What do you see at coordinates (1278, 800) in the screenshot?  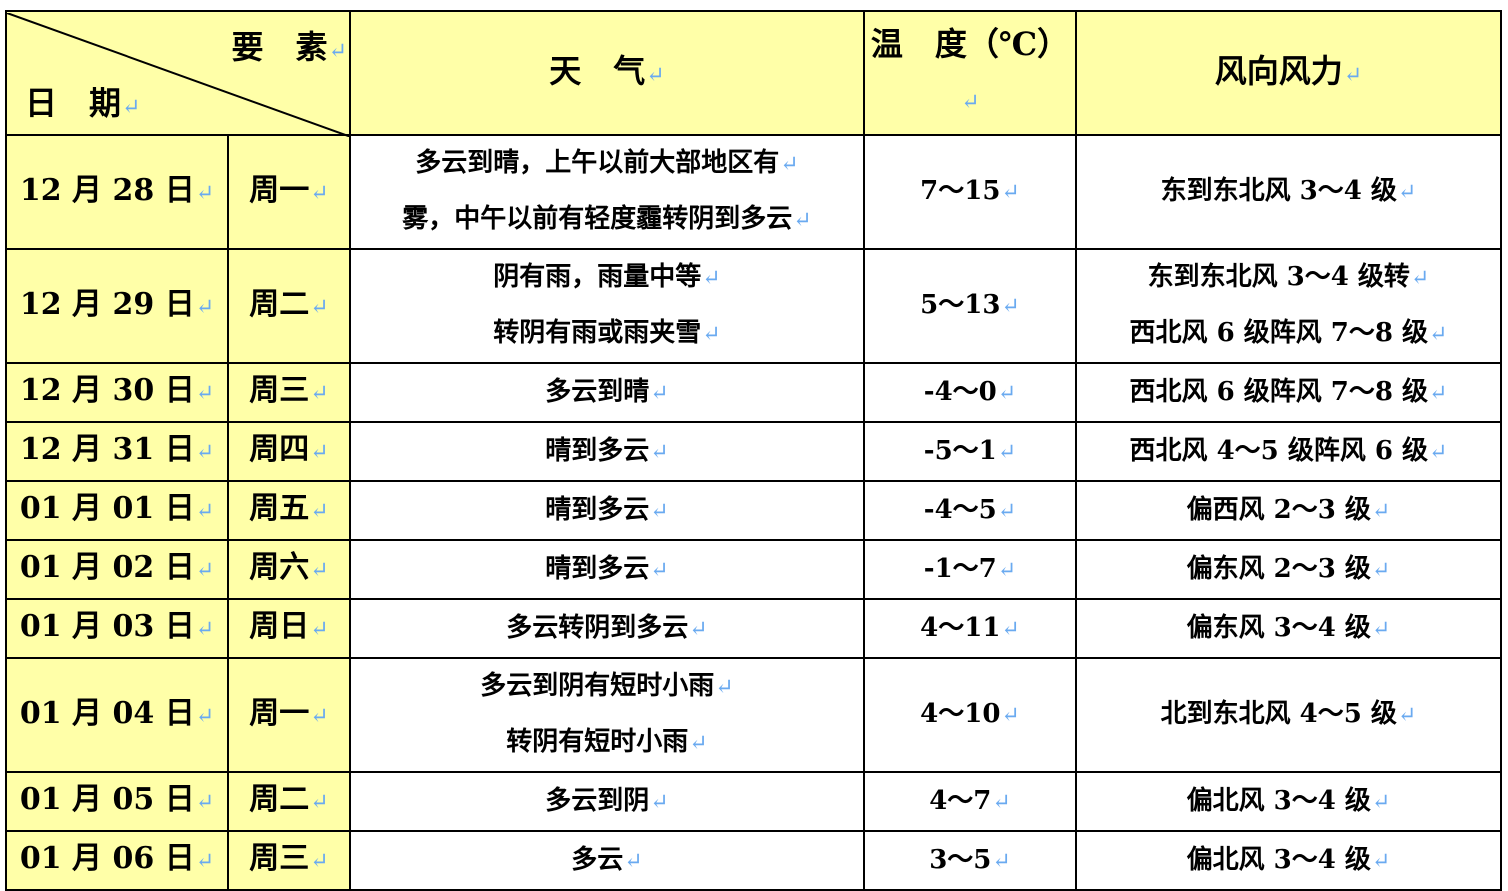 I see `cell-text: 偏北风 3～4 级` at bounding box center [1278, 800].